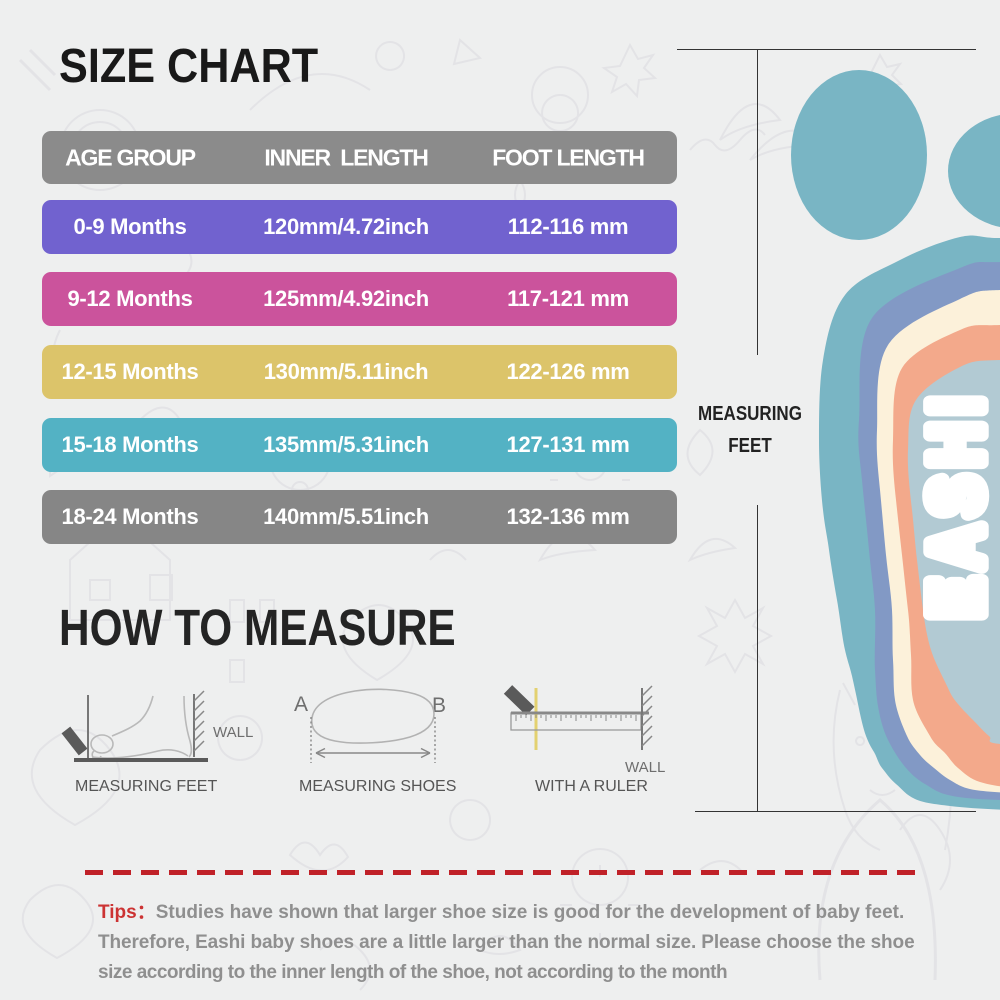  What do you see at coordinates (956, 503) in the screenshot?
I see `svg-text: EASHI` at bounding box center [956, 503].